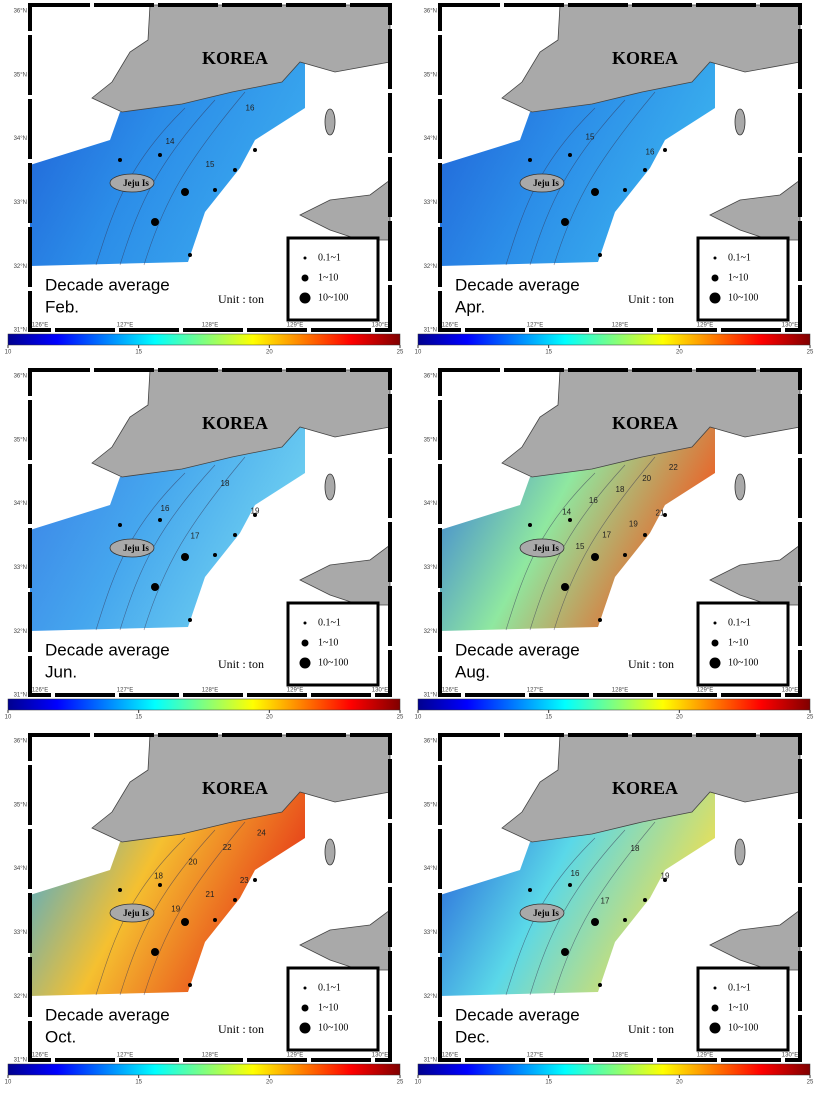  What do you see at coordinates (673, 467) in the screenshot?
I see `contour-label: 22` at bounding box center [673, 467].